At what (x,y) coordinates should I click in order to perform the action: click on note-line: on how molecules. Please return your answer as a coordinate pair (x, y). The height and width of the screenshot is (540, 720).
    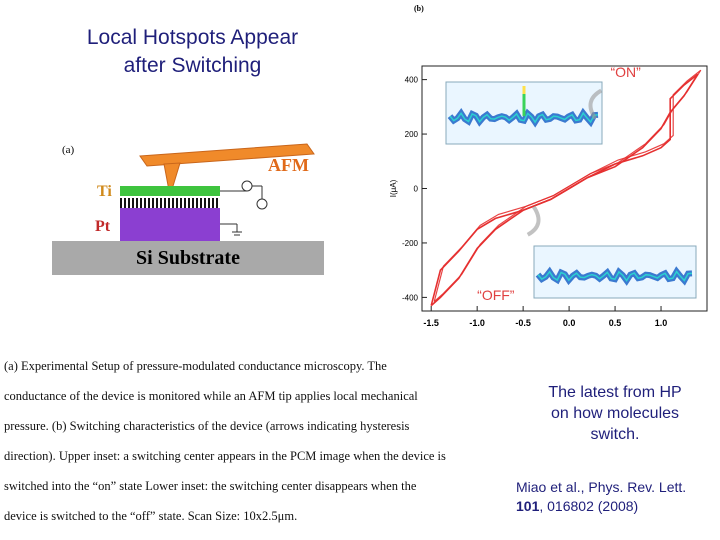
    Looking at the image, I should click on (615, 413).